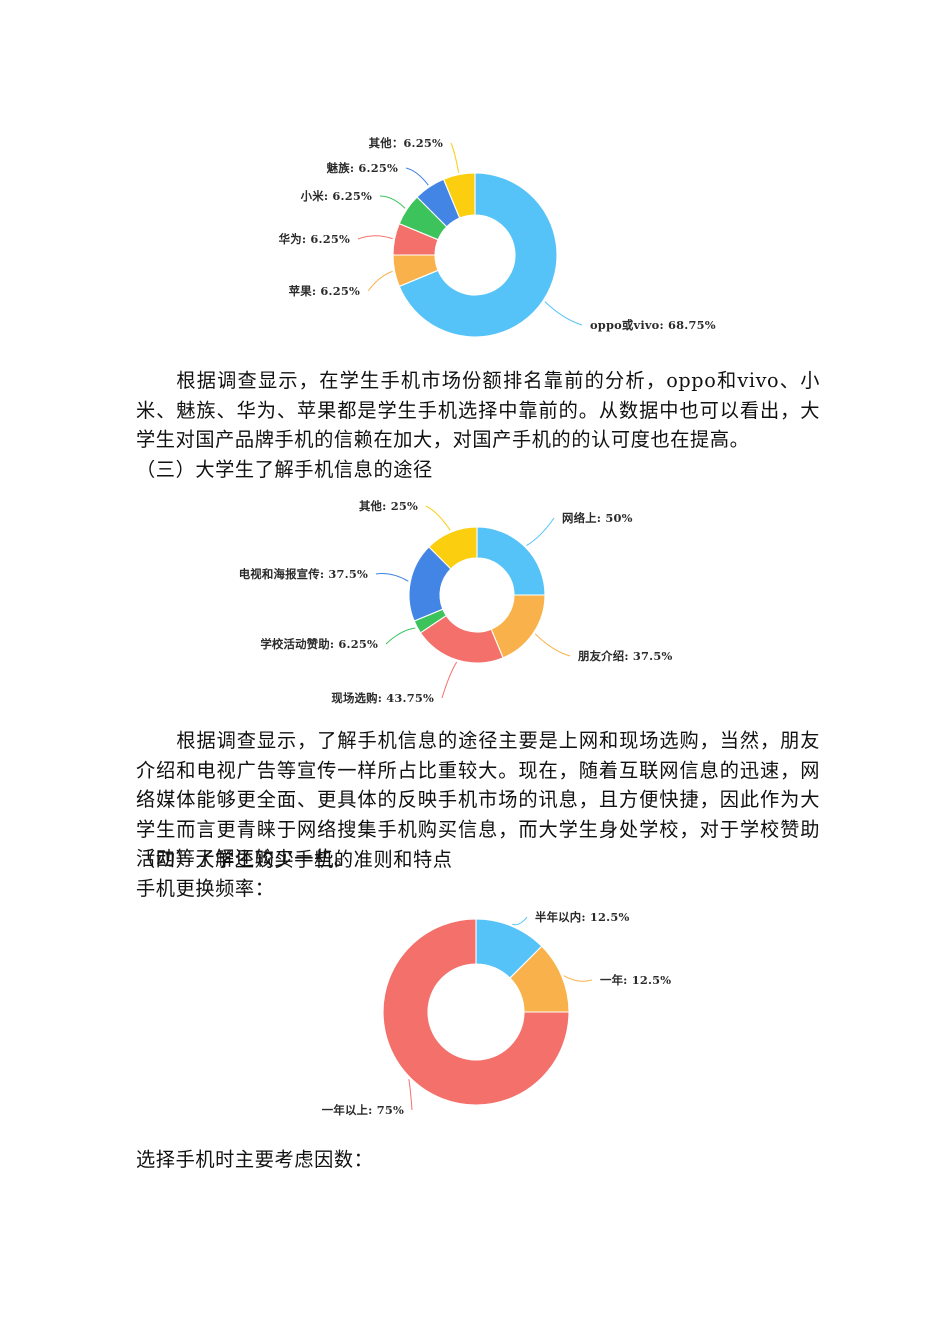 This screenshot has width=950, height=1344. Describe the element at coordinates (406, 143) in the screenshot. I see `donut-slice-label: 其他：6.25%` at that location.